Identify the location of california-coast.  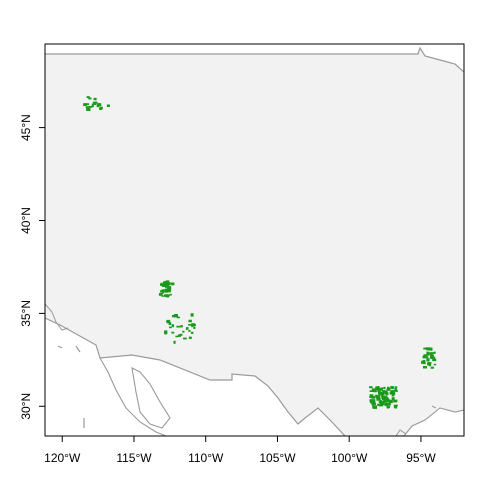
(57, 317).